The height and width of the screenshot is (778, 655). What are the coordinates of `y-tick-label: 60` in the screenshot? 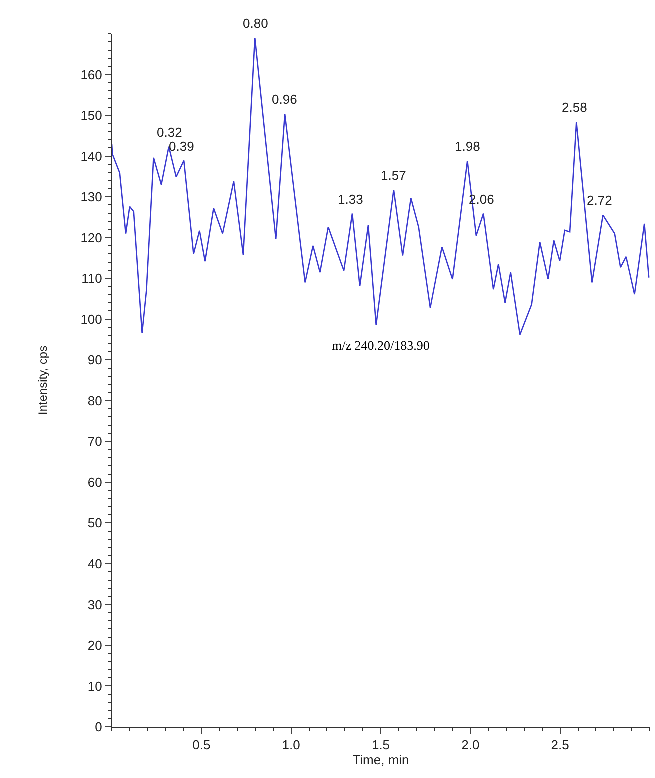 It's located at (95, 482).